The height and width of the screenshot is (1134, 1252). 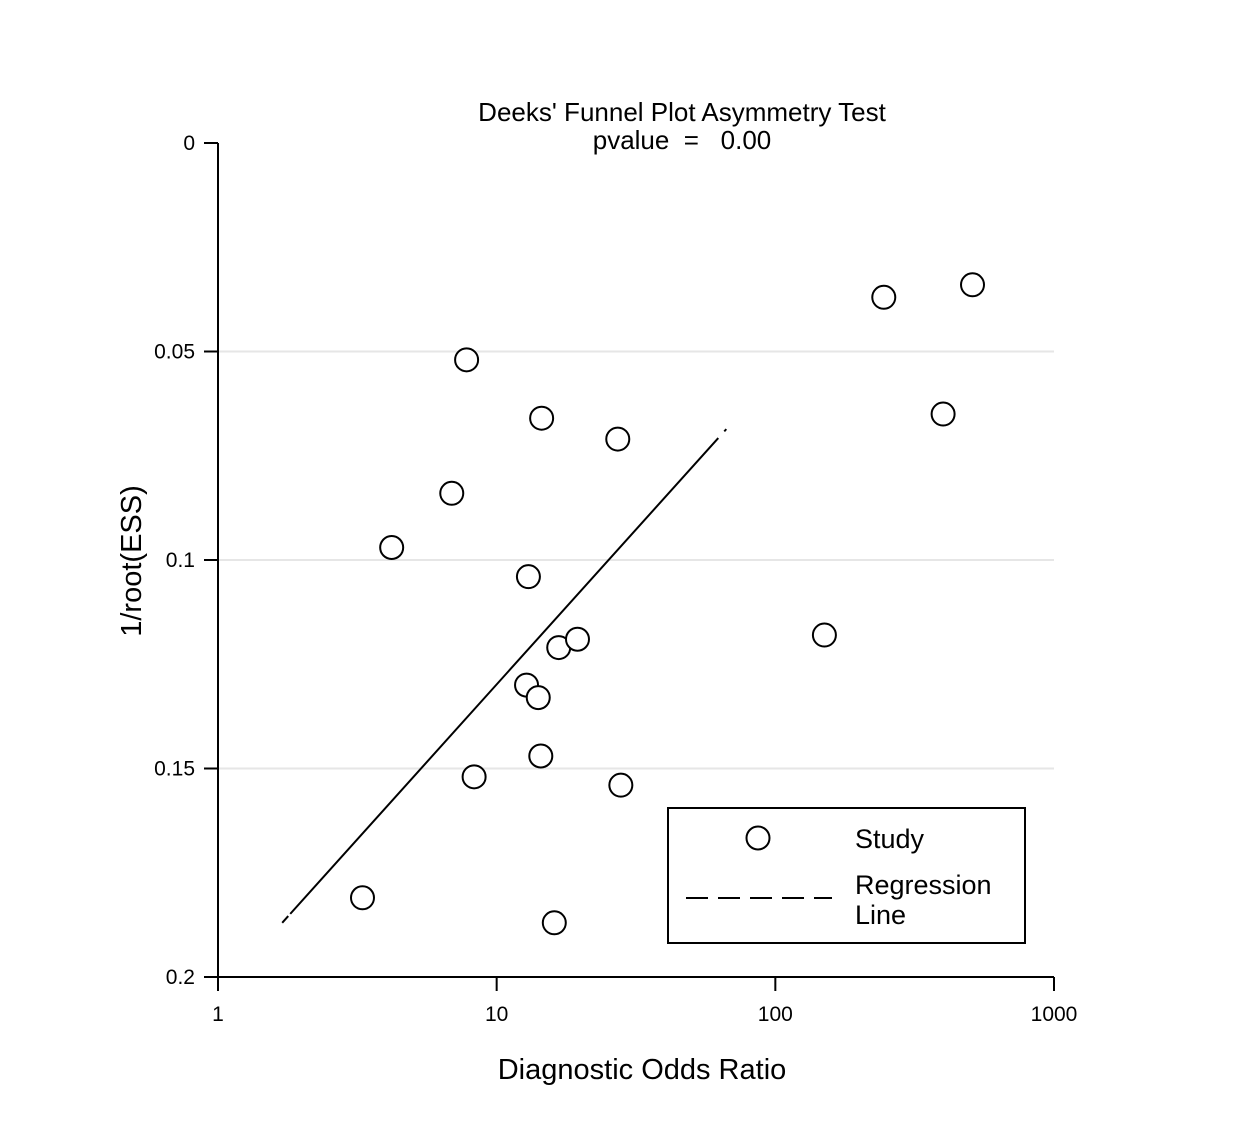 What do you see at coordinates (174, 352) in the screenshot?
I see `y-tick-label: 0.05` at bounding box center [174, 352].